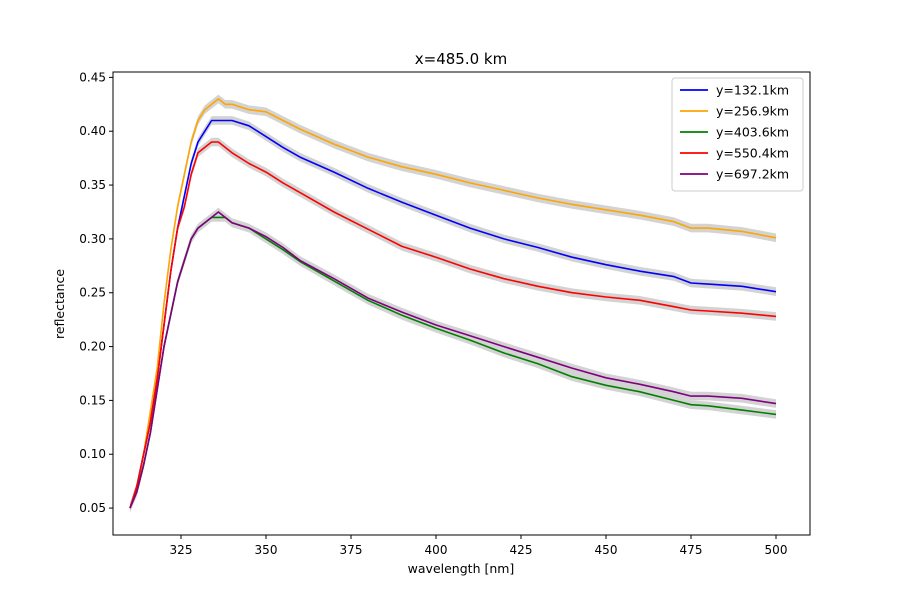 The image size is (900, 600). Describe the element at coordinates (436, 550) in the screenshot. I see `x-tick-label: 400` at that location.